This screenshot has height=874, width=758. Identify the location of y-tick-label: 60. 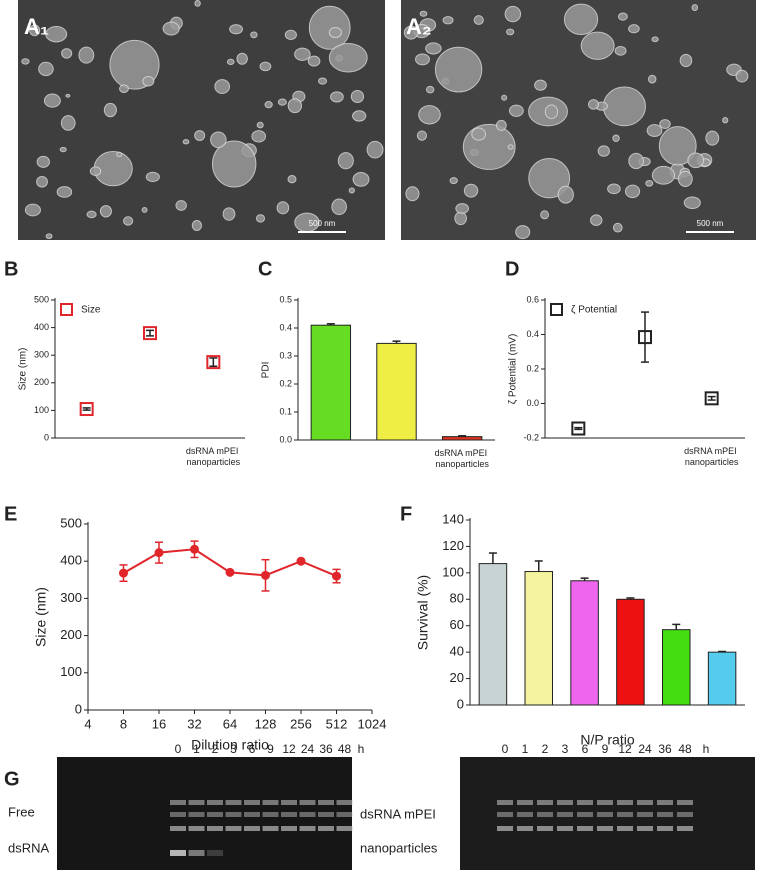
(457, 624).